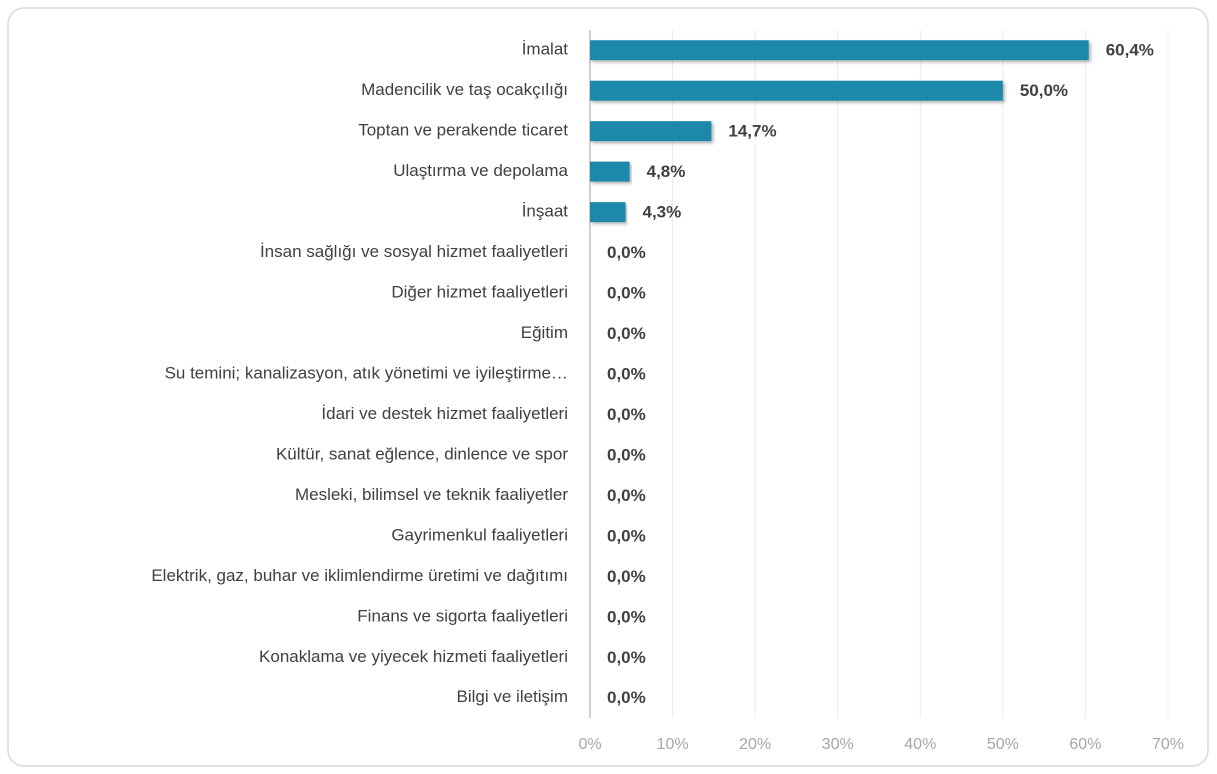  Describe the element at coordinates (1085, 744) in the screenshot. I see `x-tick-label: 60%` at that location.